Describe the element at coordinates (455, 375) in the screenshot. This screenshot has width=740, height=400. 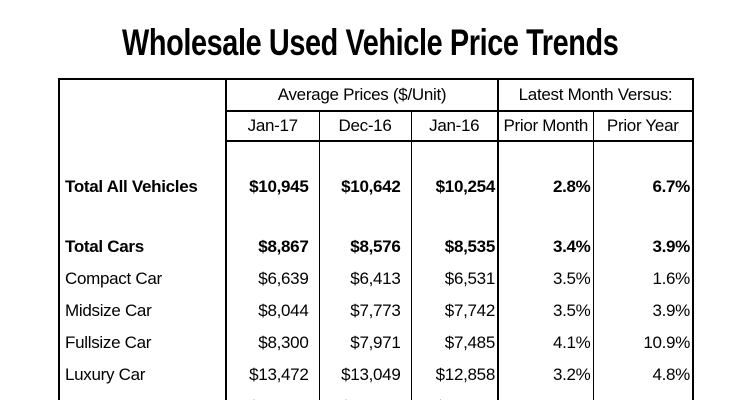
I see `price-cell: $12,858` at that location.